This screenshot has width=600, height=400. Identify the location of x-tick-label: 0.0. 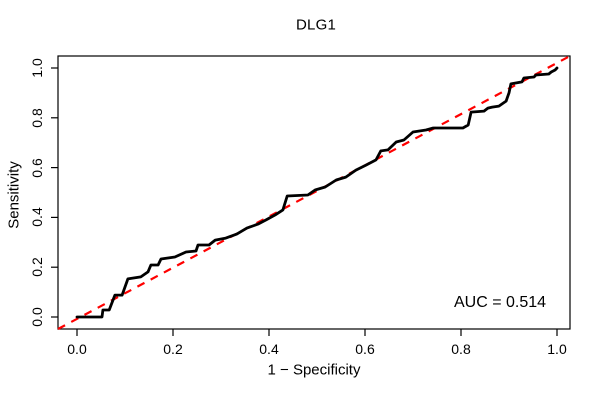
(77, 349).